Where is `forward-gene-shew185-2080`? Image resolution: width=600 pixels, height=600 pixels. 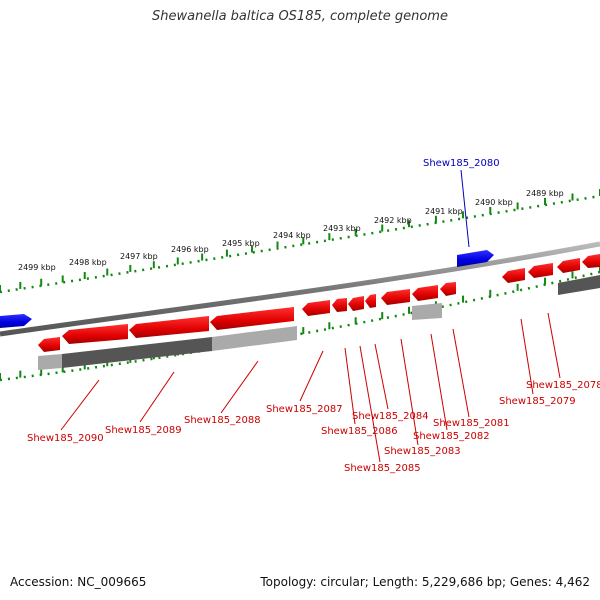
forward-gene-shew185-2080 is located at coordinates (475, 258).